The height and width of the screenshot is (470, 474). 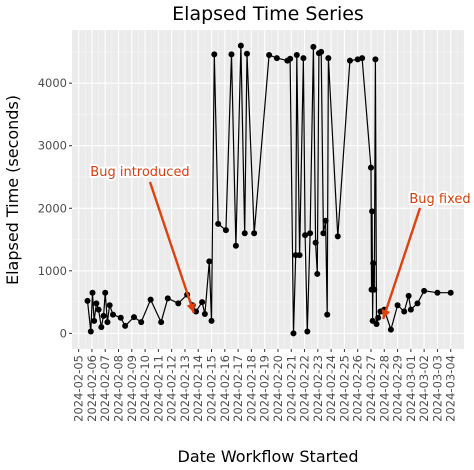 What do you see at coordinates (52, 83) in the screenshot?
I see `y-tick-label: 4000` at bounding box center [52, 83].